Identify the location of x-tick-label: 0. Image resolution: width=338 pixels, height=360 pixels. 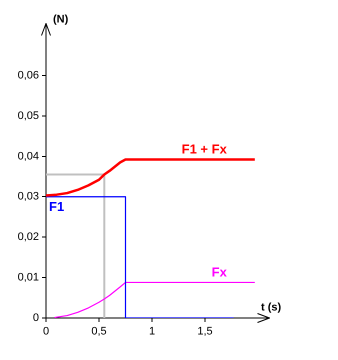
(46, 332).